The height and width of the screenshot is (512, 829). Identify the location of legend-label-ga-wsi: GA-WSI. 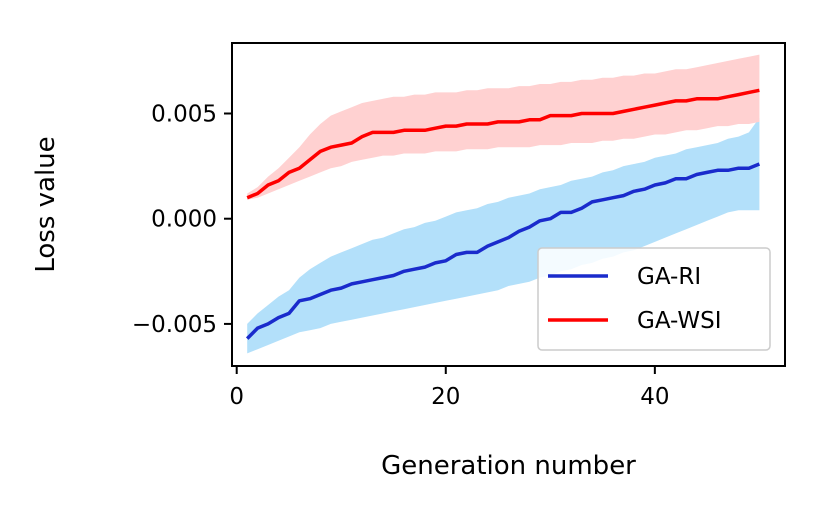
(679, 321).